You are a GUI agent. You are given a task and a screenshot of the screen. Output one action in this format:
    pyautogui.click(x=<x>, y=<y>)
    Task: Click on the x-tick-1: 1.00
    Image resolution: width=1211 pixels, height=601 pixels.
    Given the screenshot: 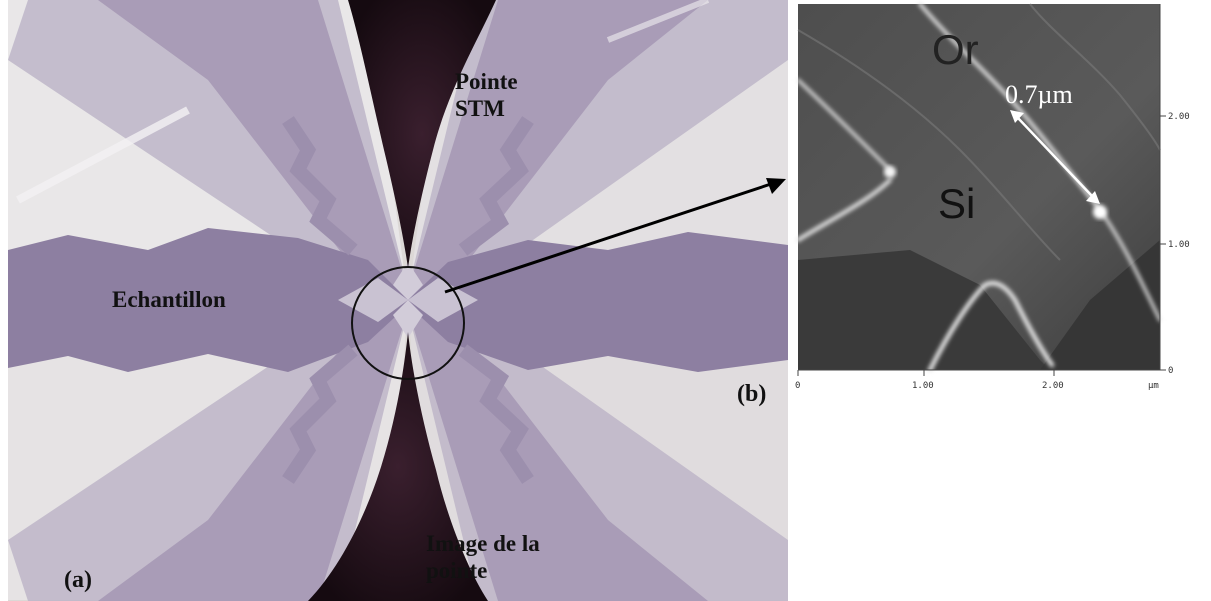 What is the action you would take?
    pyautogui.click(x=923, y=386)
    